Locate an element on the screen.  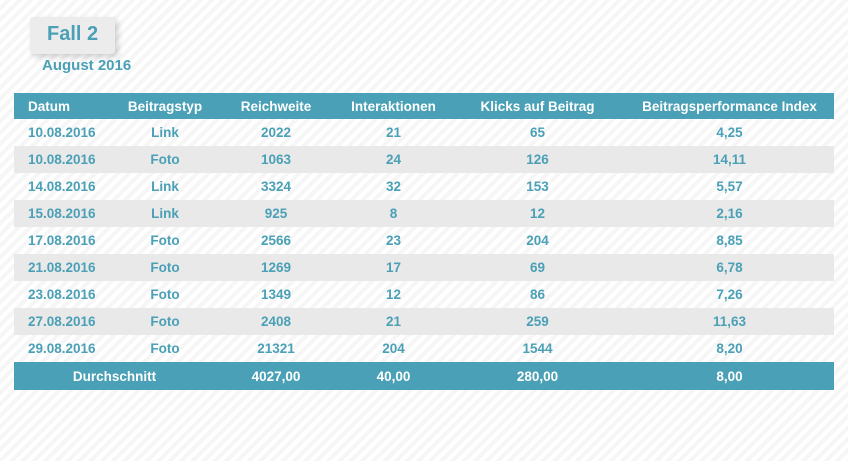
table-cell: 23.08.2016 is located at coordinates (62, 294).